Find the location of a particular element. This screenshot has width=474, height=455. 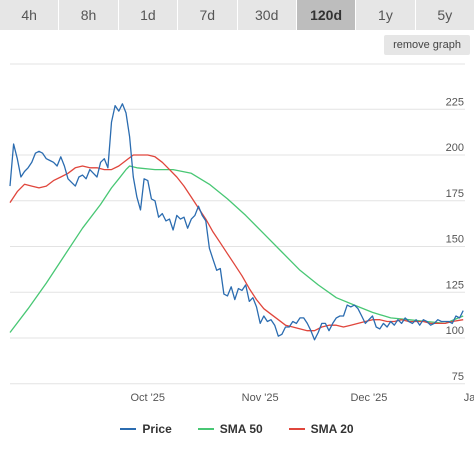

tab-8h: 8h is located at coordinates (89, 15).